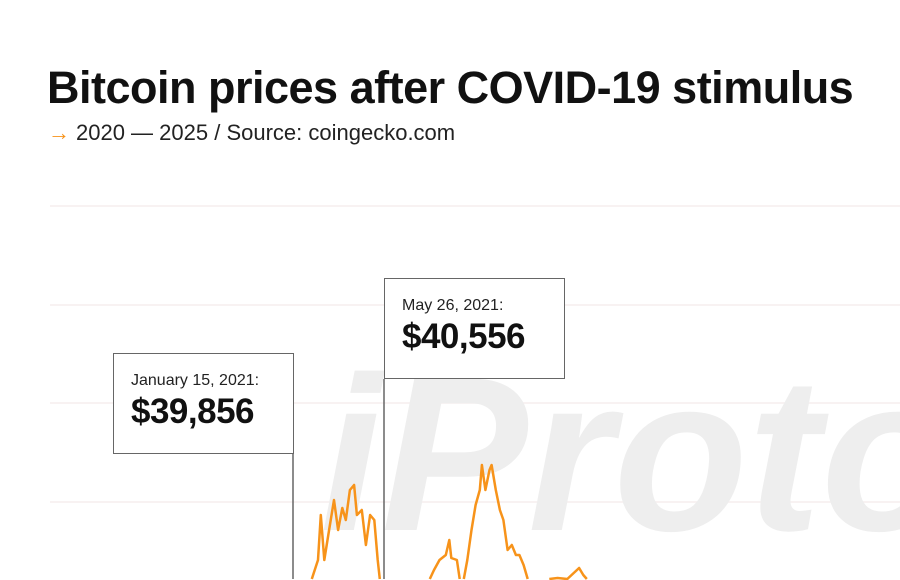 Image resolution: width=900 pixels, height=580 pixels. What do you see at coordinates (266, 132) in the screenshot?
I see `subtitle-text: 2020 — 2025 / Source: coingecko.com` at bounding box center [266, 132].